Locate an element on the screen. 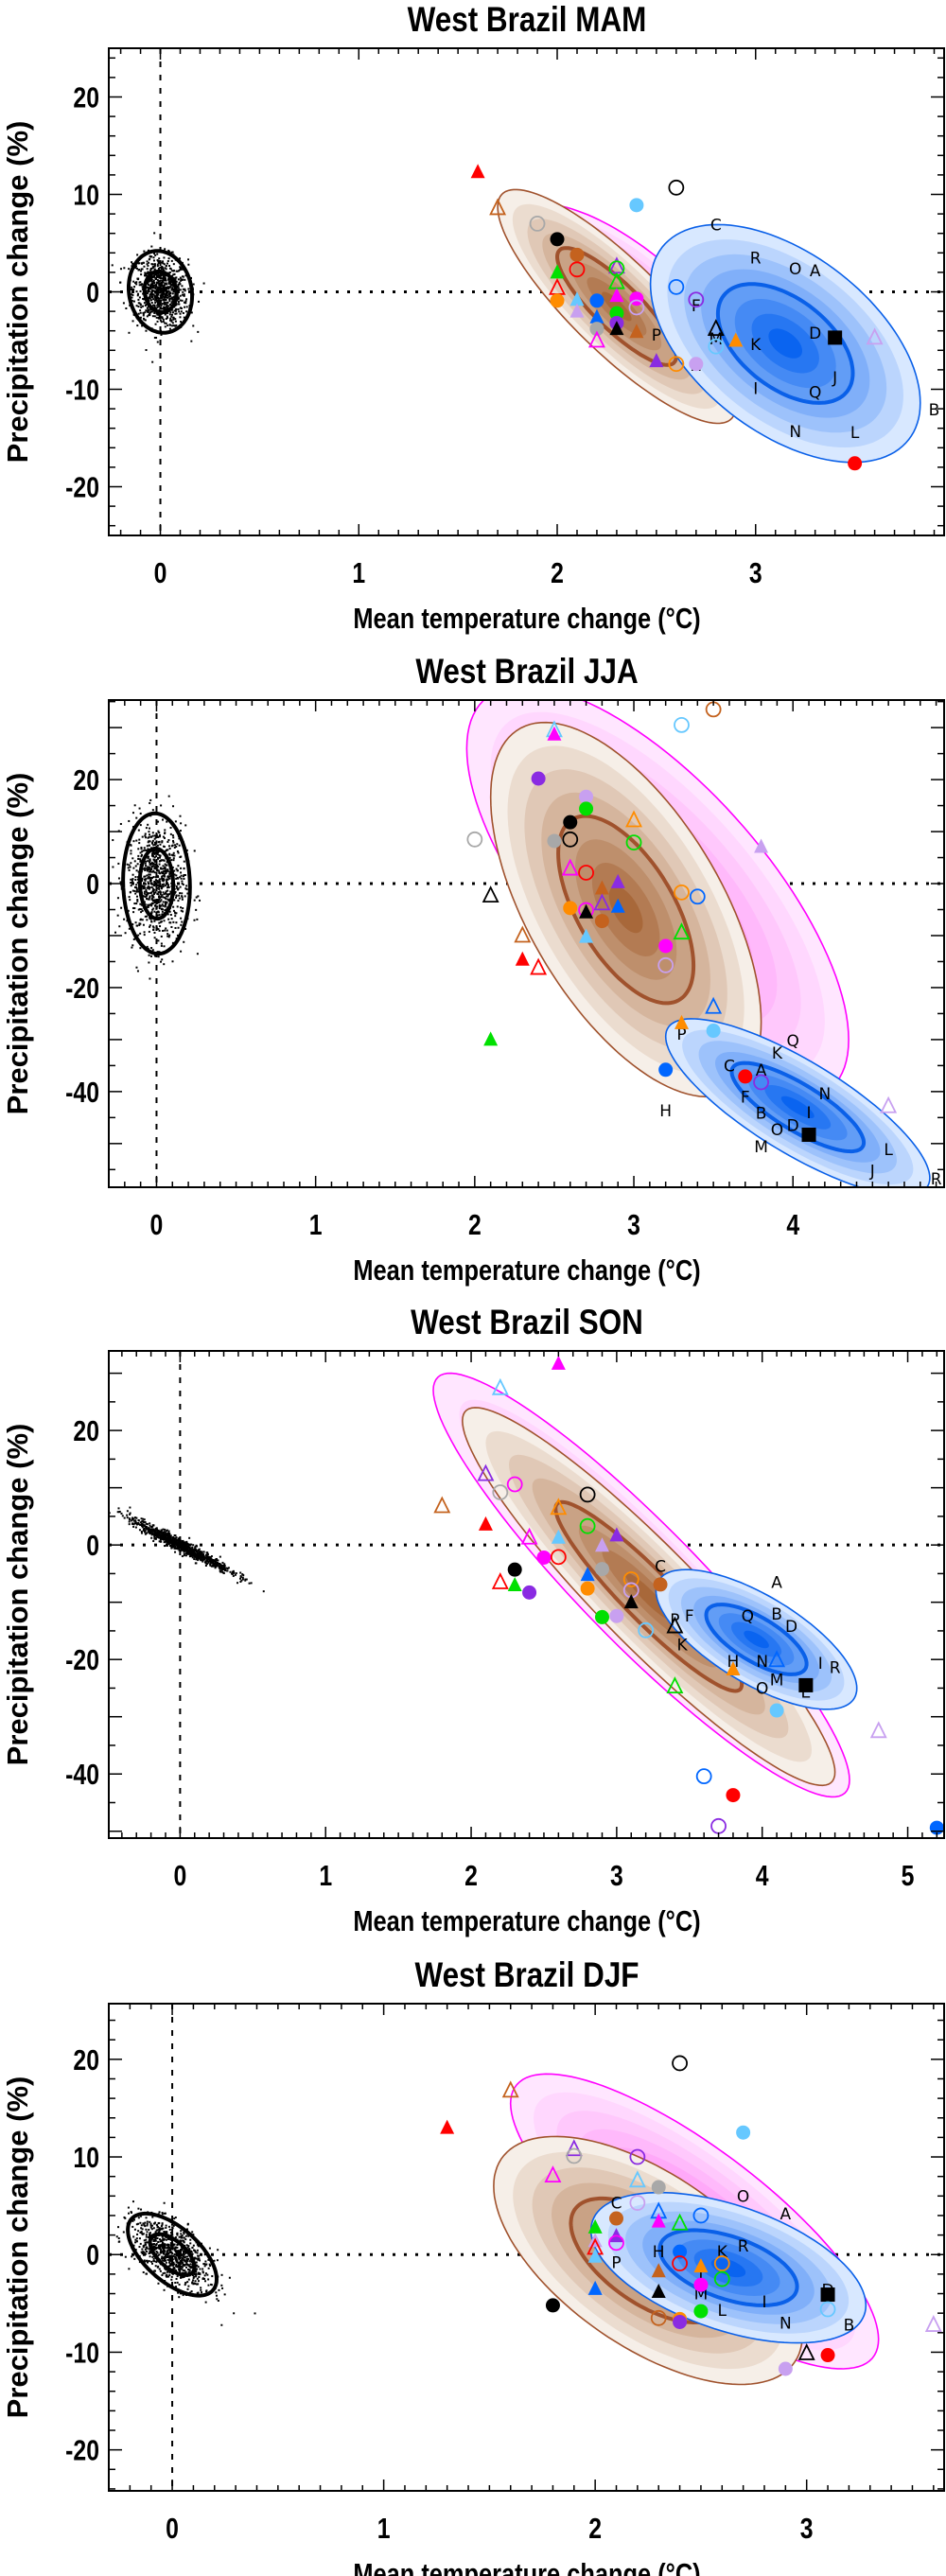 This screenshot has height=2576, width=946. ensemble-member-label: P is located at coordinates (681, 1035).